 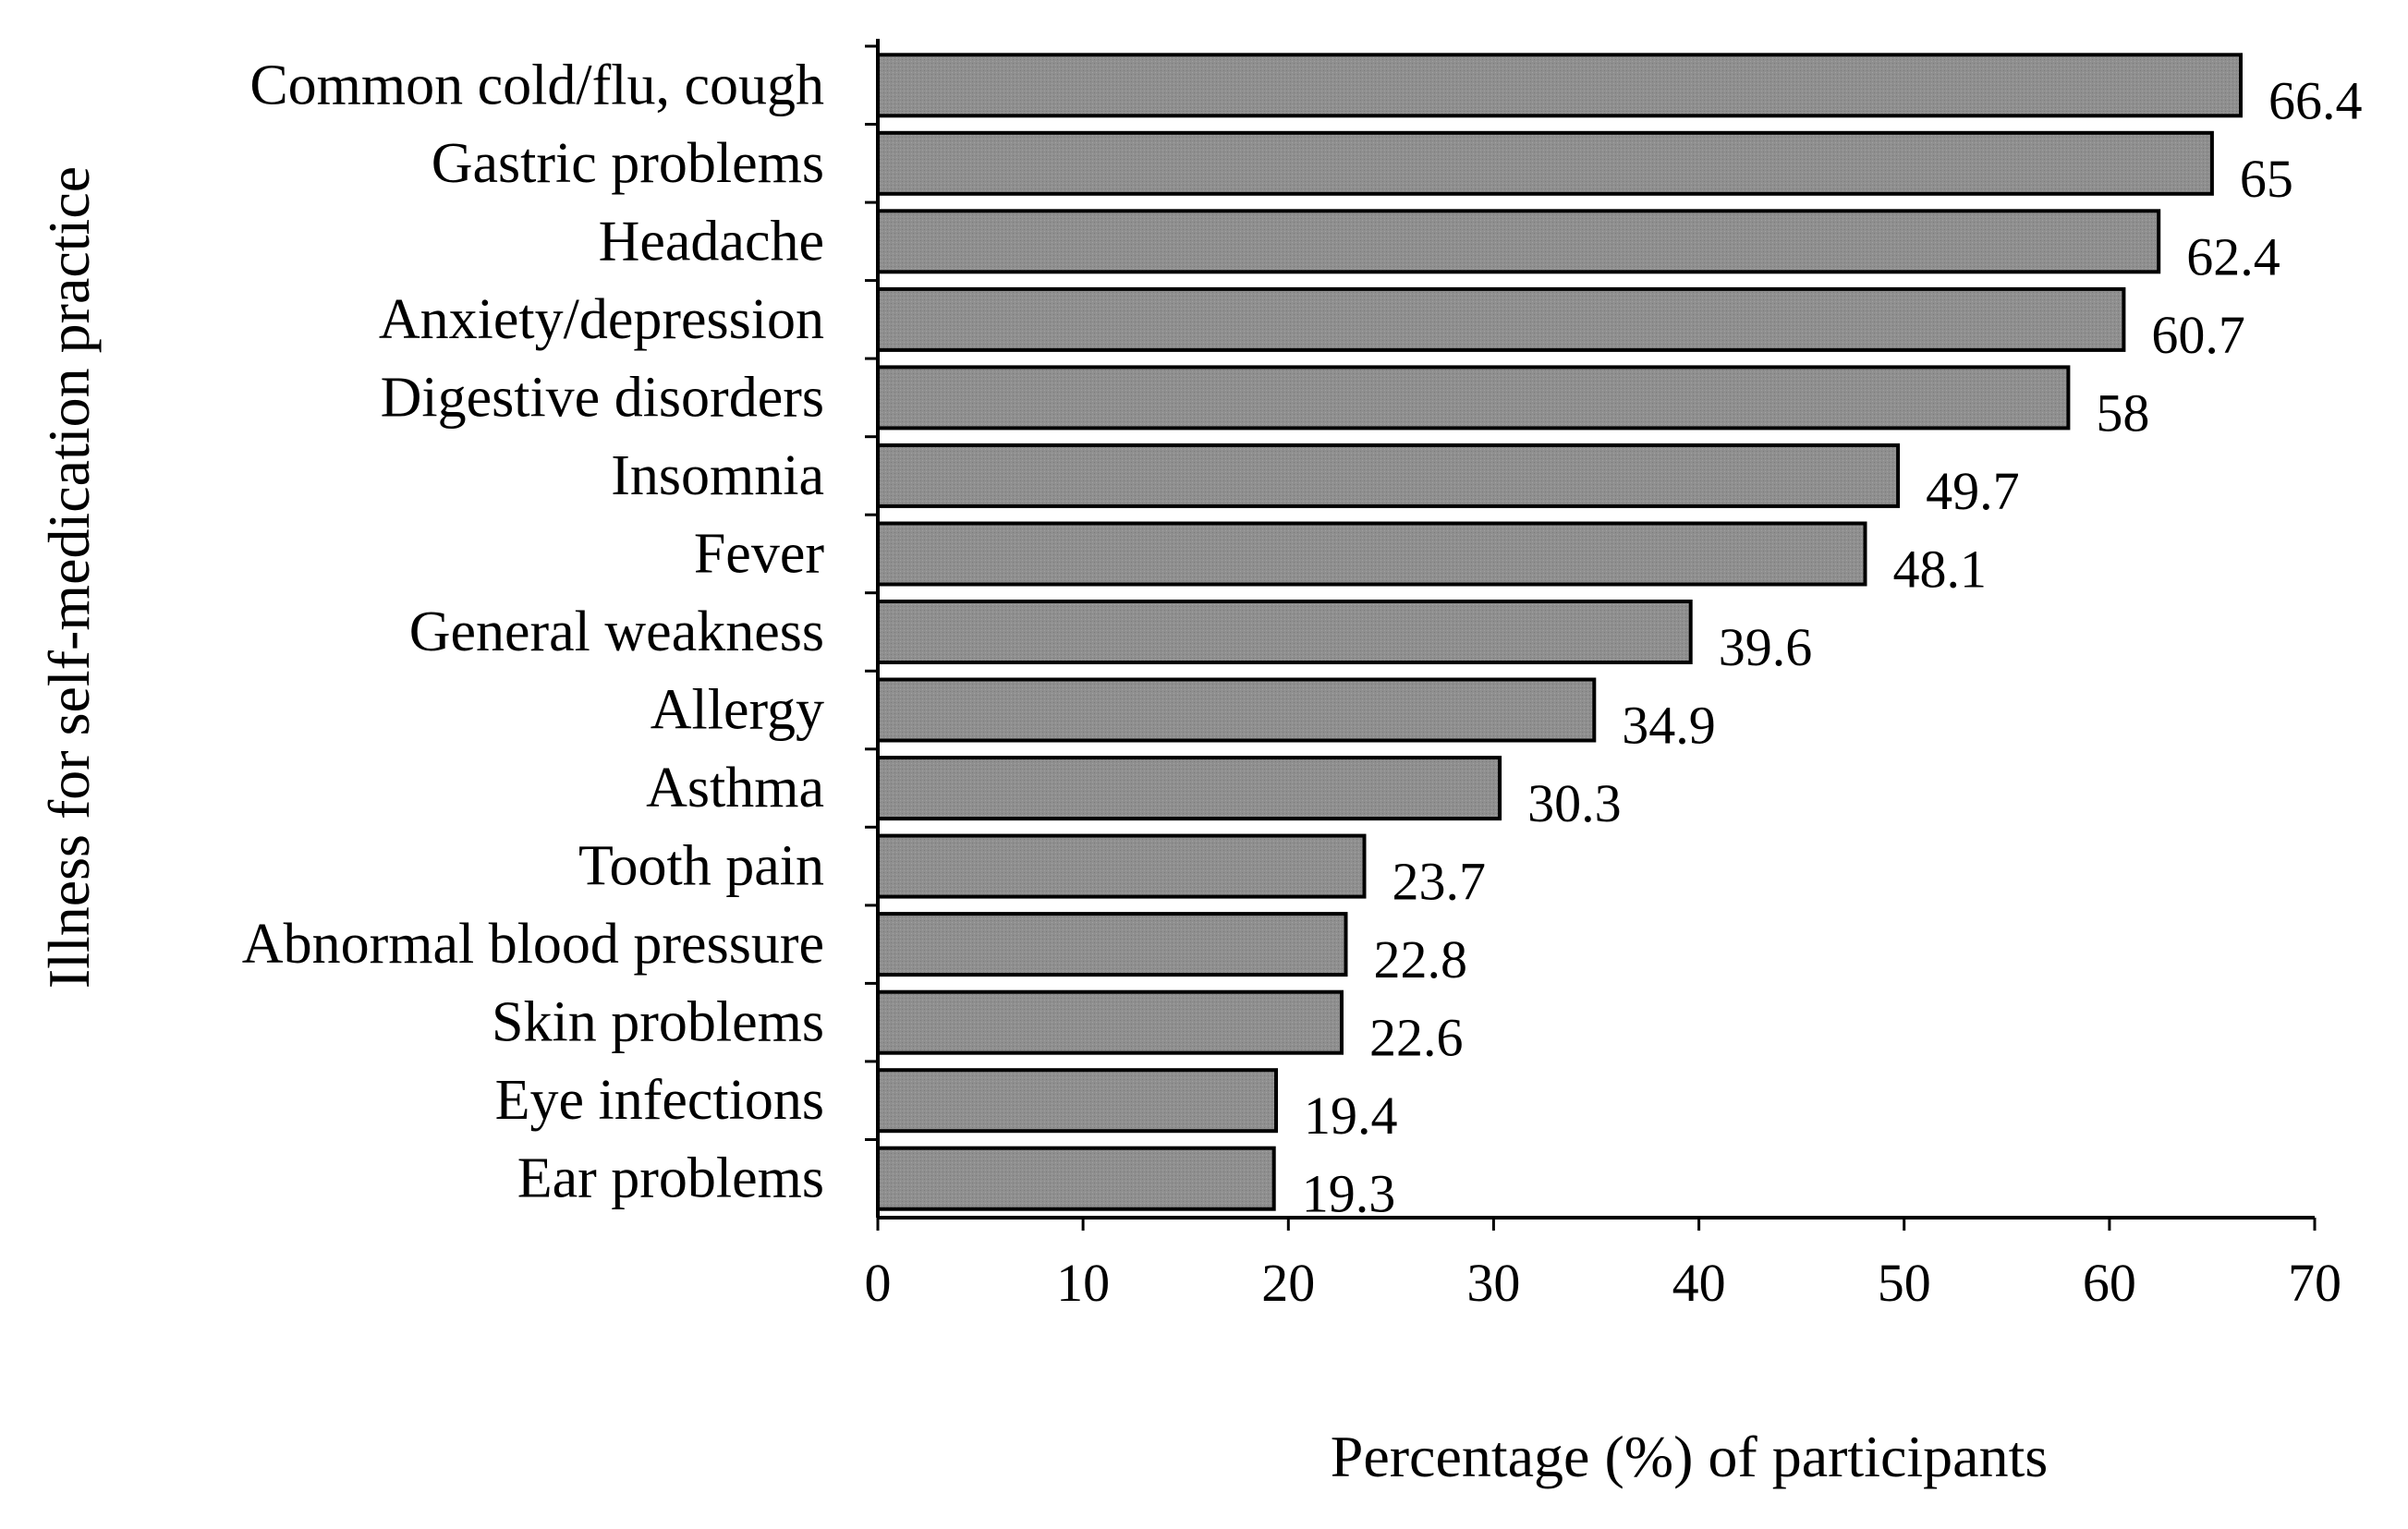 What do you see at coordinates (878, 1283) in the screenshot?
I see `x-tick-label: 0` at bounding box center [878, 1283].